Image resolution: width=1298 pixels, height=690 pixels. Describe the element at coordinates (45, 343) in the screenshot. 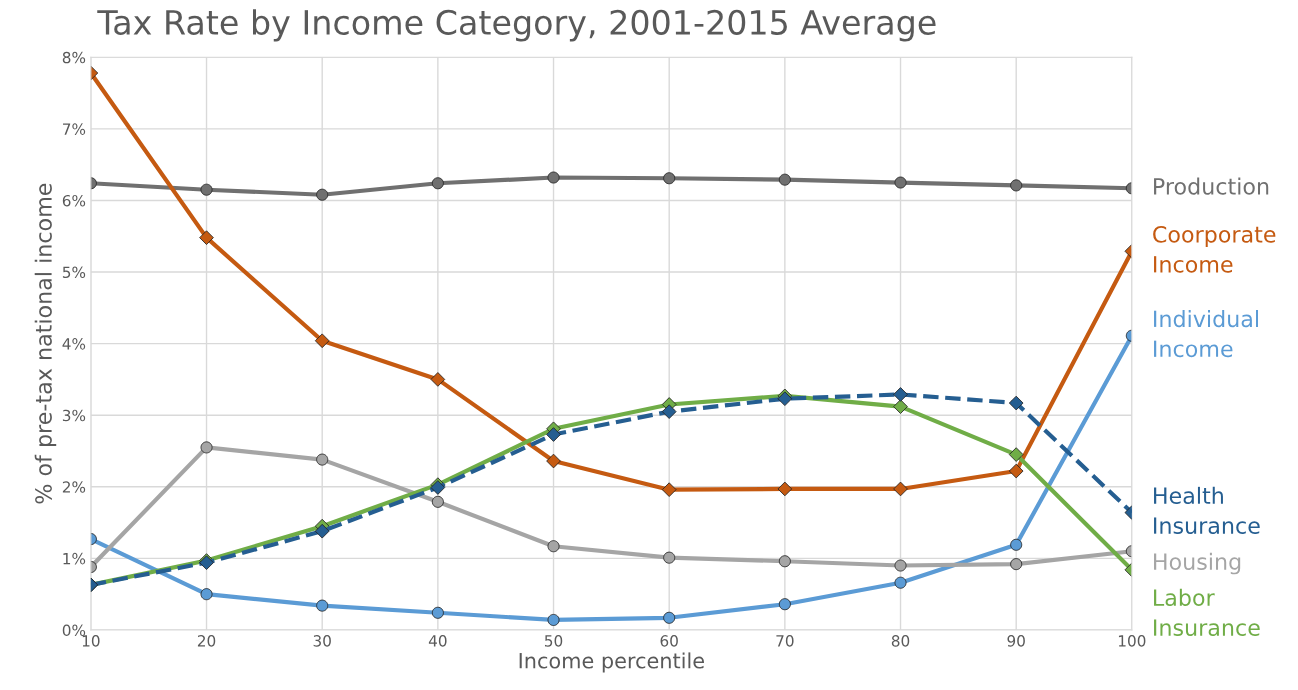

I see `y-axis-title: % of pre-tax national income` at that location.